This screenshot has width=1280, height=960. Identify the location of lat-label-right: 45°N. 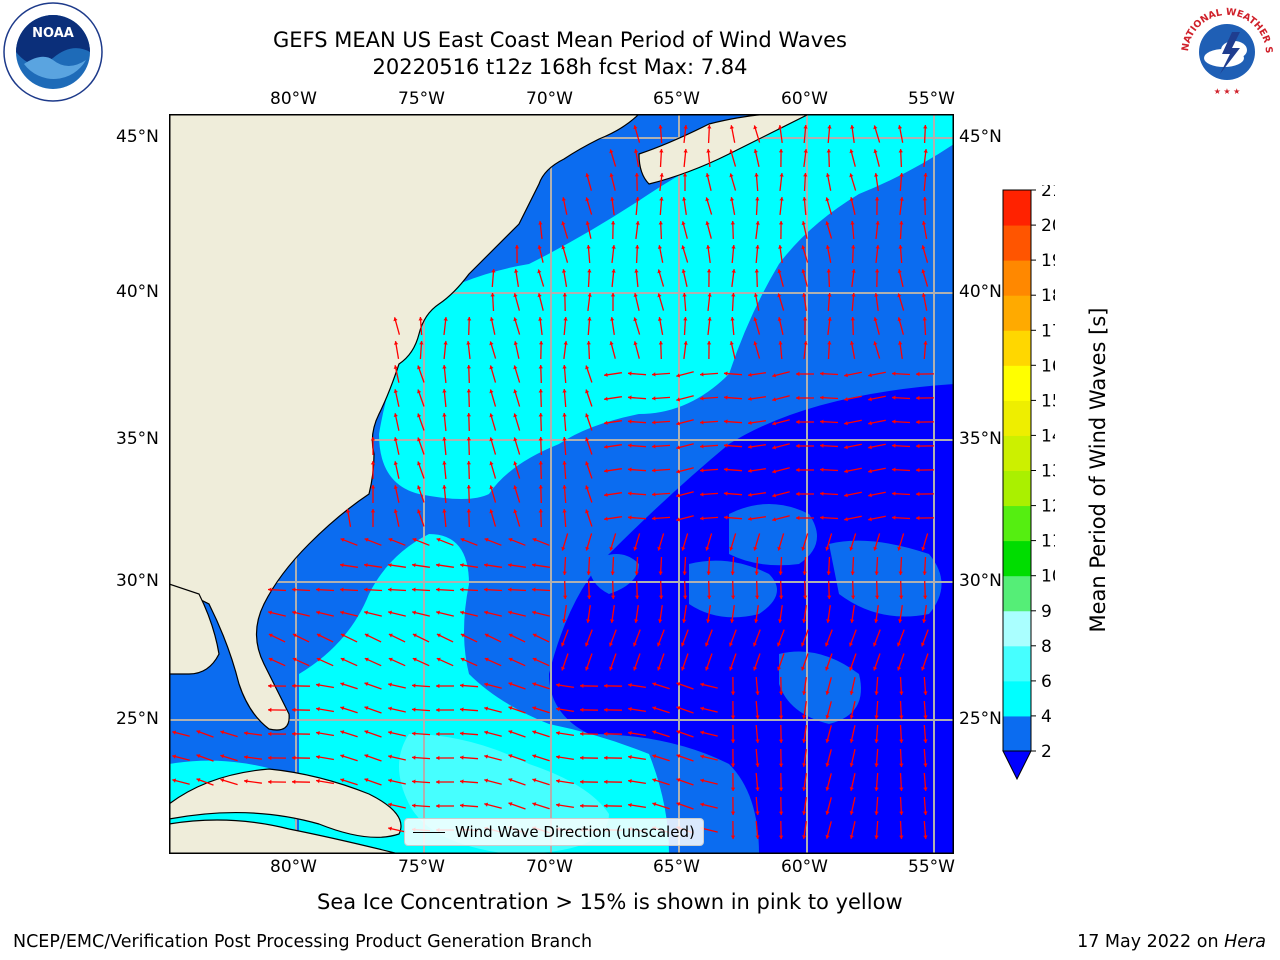
(980, 137).